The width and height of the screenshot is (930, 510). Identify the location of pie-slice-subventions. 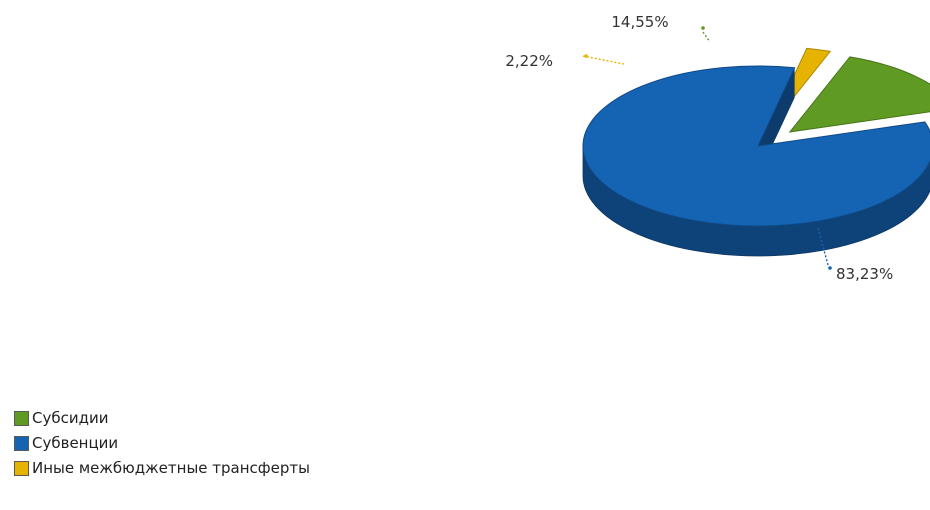
(756, 161).